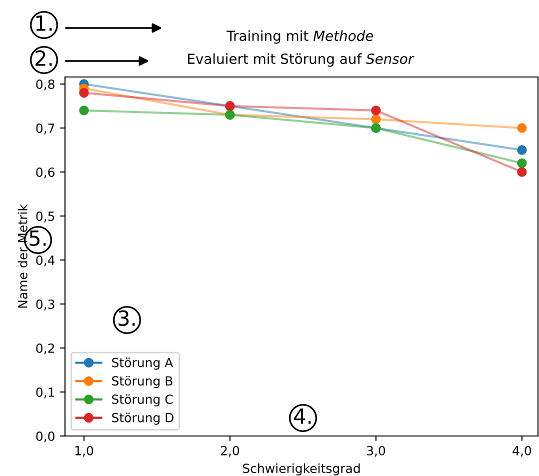  Describe the element at coordinates (45, 304) in the screenshot. I see `y-tick-label: 0,3` at that location.